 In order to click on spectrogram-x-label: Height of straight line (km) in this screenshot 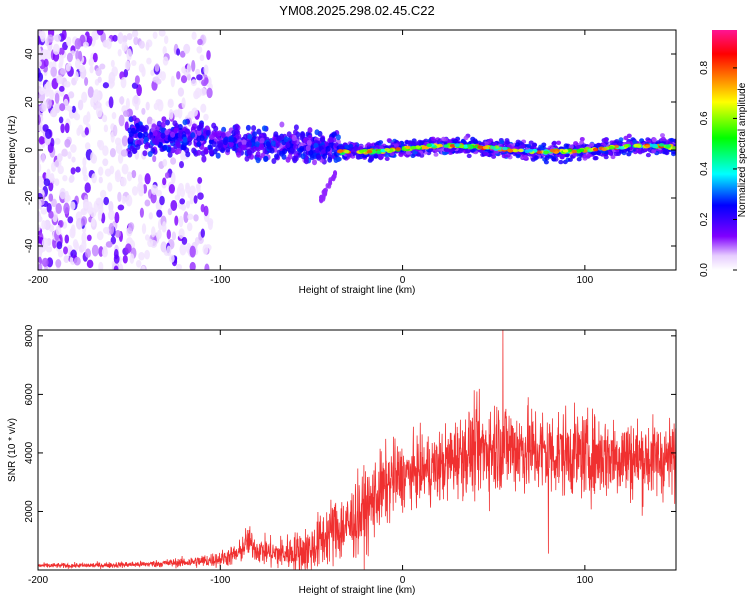, I will do `click(357, 290)`.